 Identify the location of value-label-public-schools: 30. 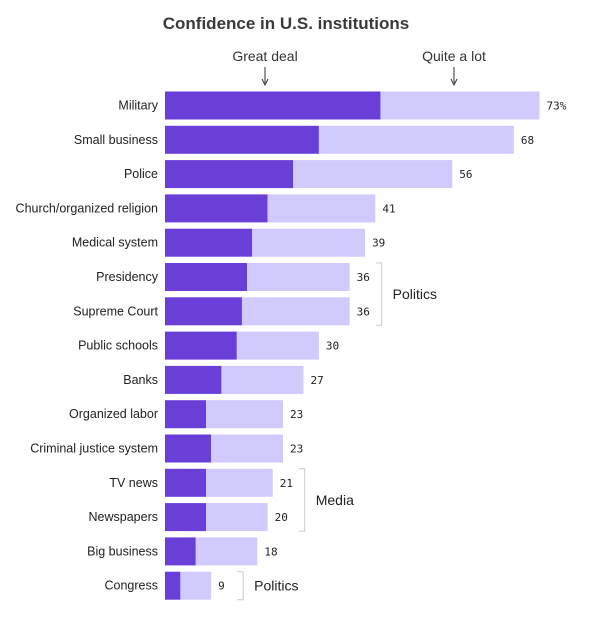
(332, 346).